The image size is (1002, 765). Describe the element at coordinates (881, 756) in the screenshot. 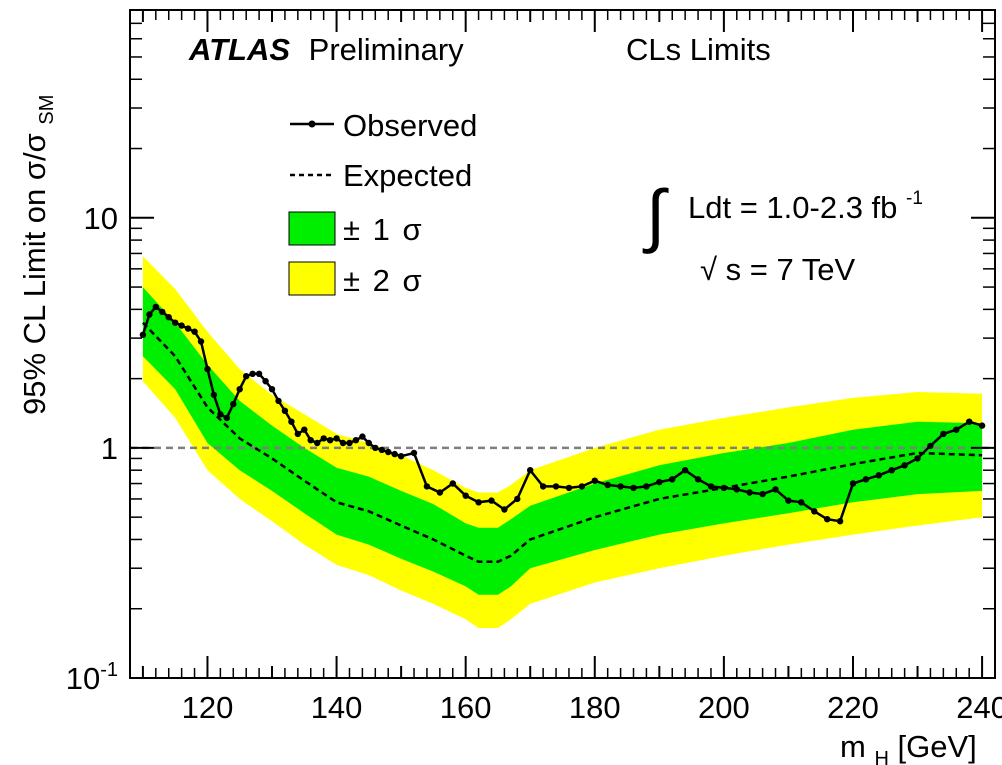

I see `x-axis-subscript: H` at that location.